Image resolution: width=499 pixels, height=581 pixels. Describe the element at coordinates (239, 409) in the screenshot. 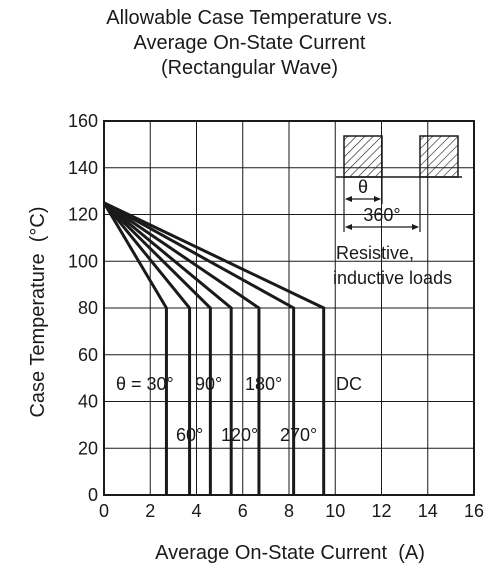

I see `curve-labels: θ = 30° 90° 180° DC 60° 120° 270°` at that location.